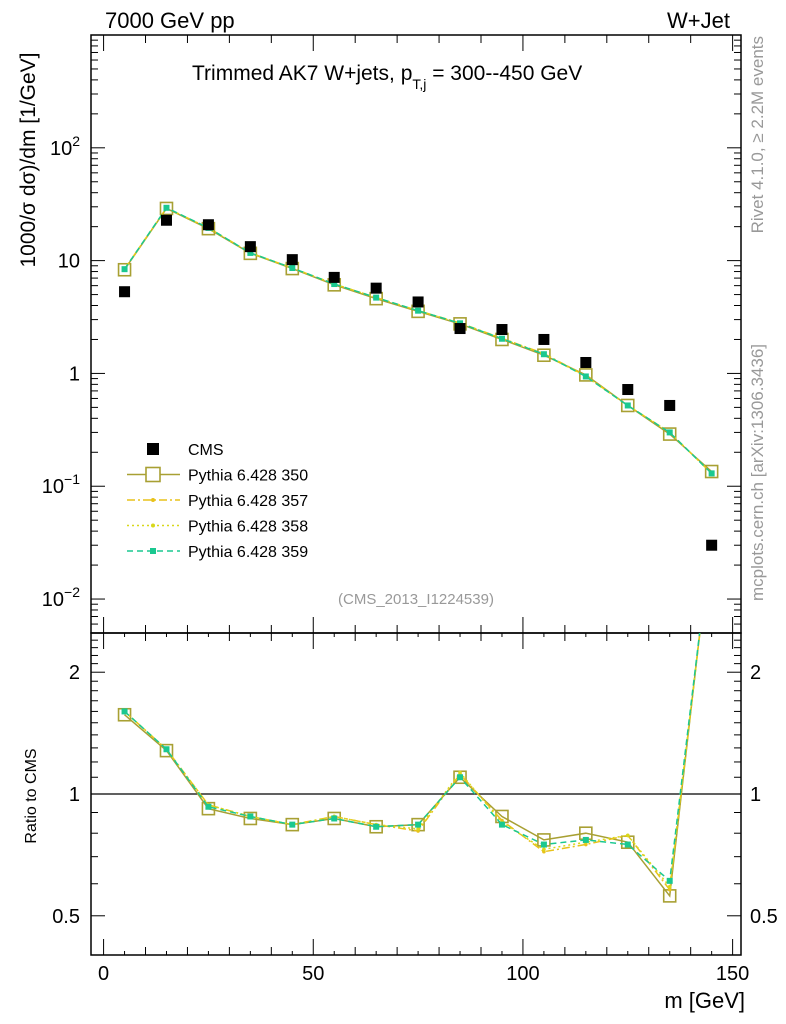 Image resolution: width=786 pixels, height=1024 pixels. I want to click on y-tick-label-exp: −1, so click(72, 479).